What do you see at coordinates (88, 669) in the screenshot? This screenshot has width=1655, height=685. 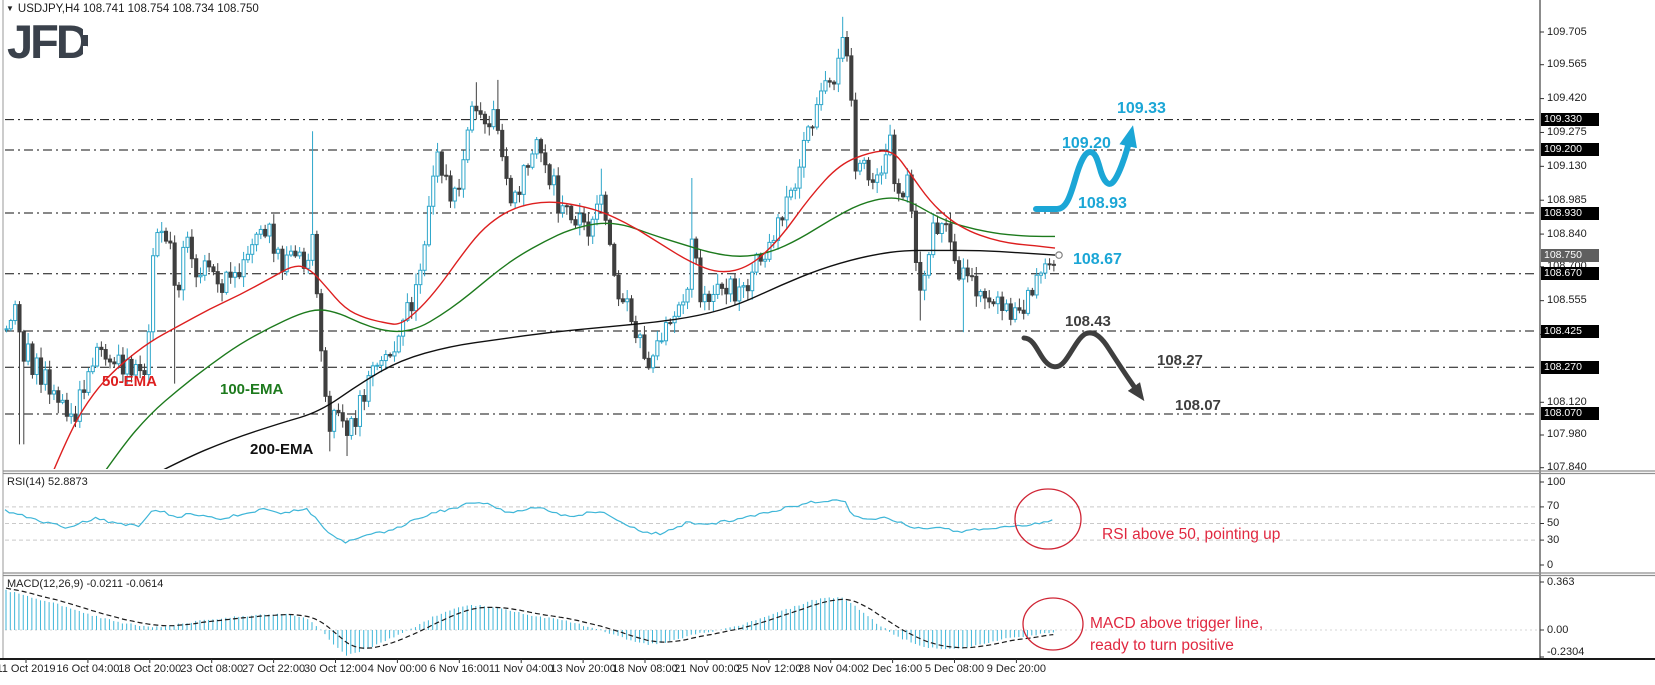 I see `x-axis-label: 16 Oct 04:00` at bounding box center [88, 669].